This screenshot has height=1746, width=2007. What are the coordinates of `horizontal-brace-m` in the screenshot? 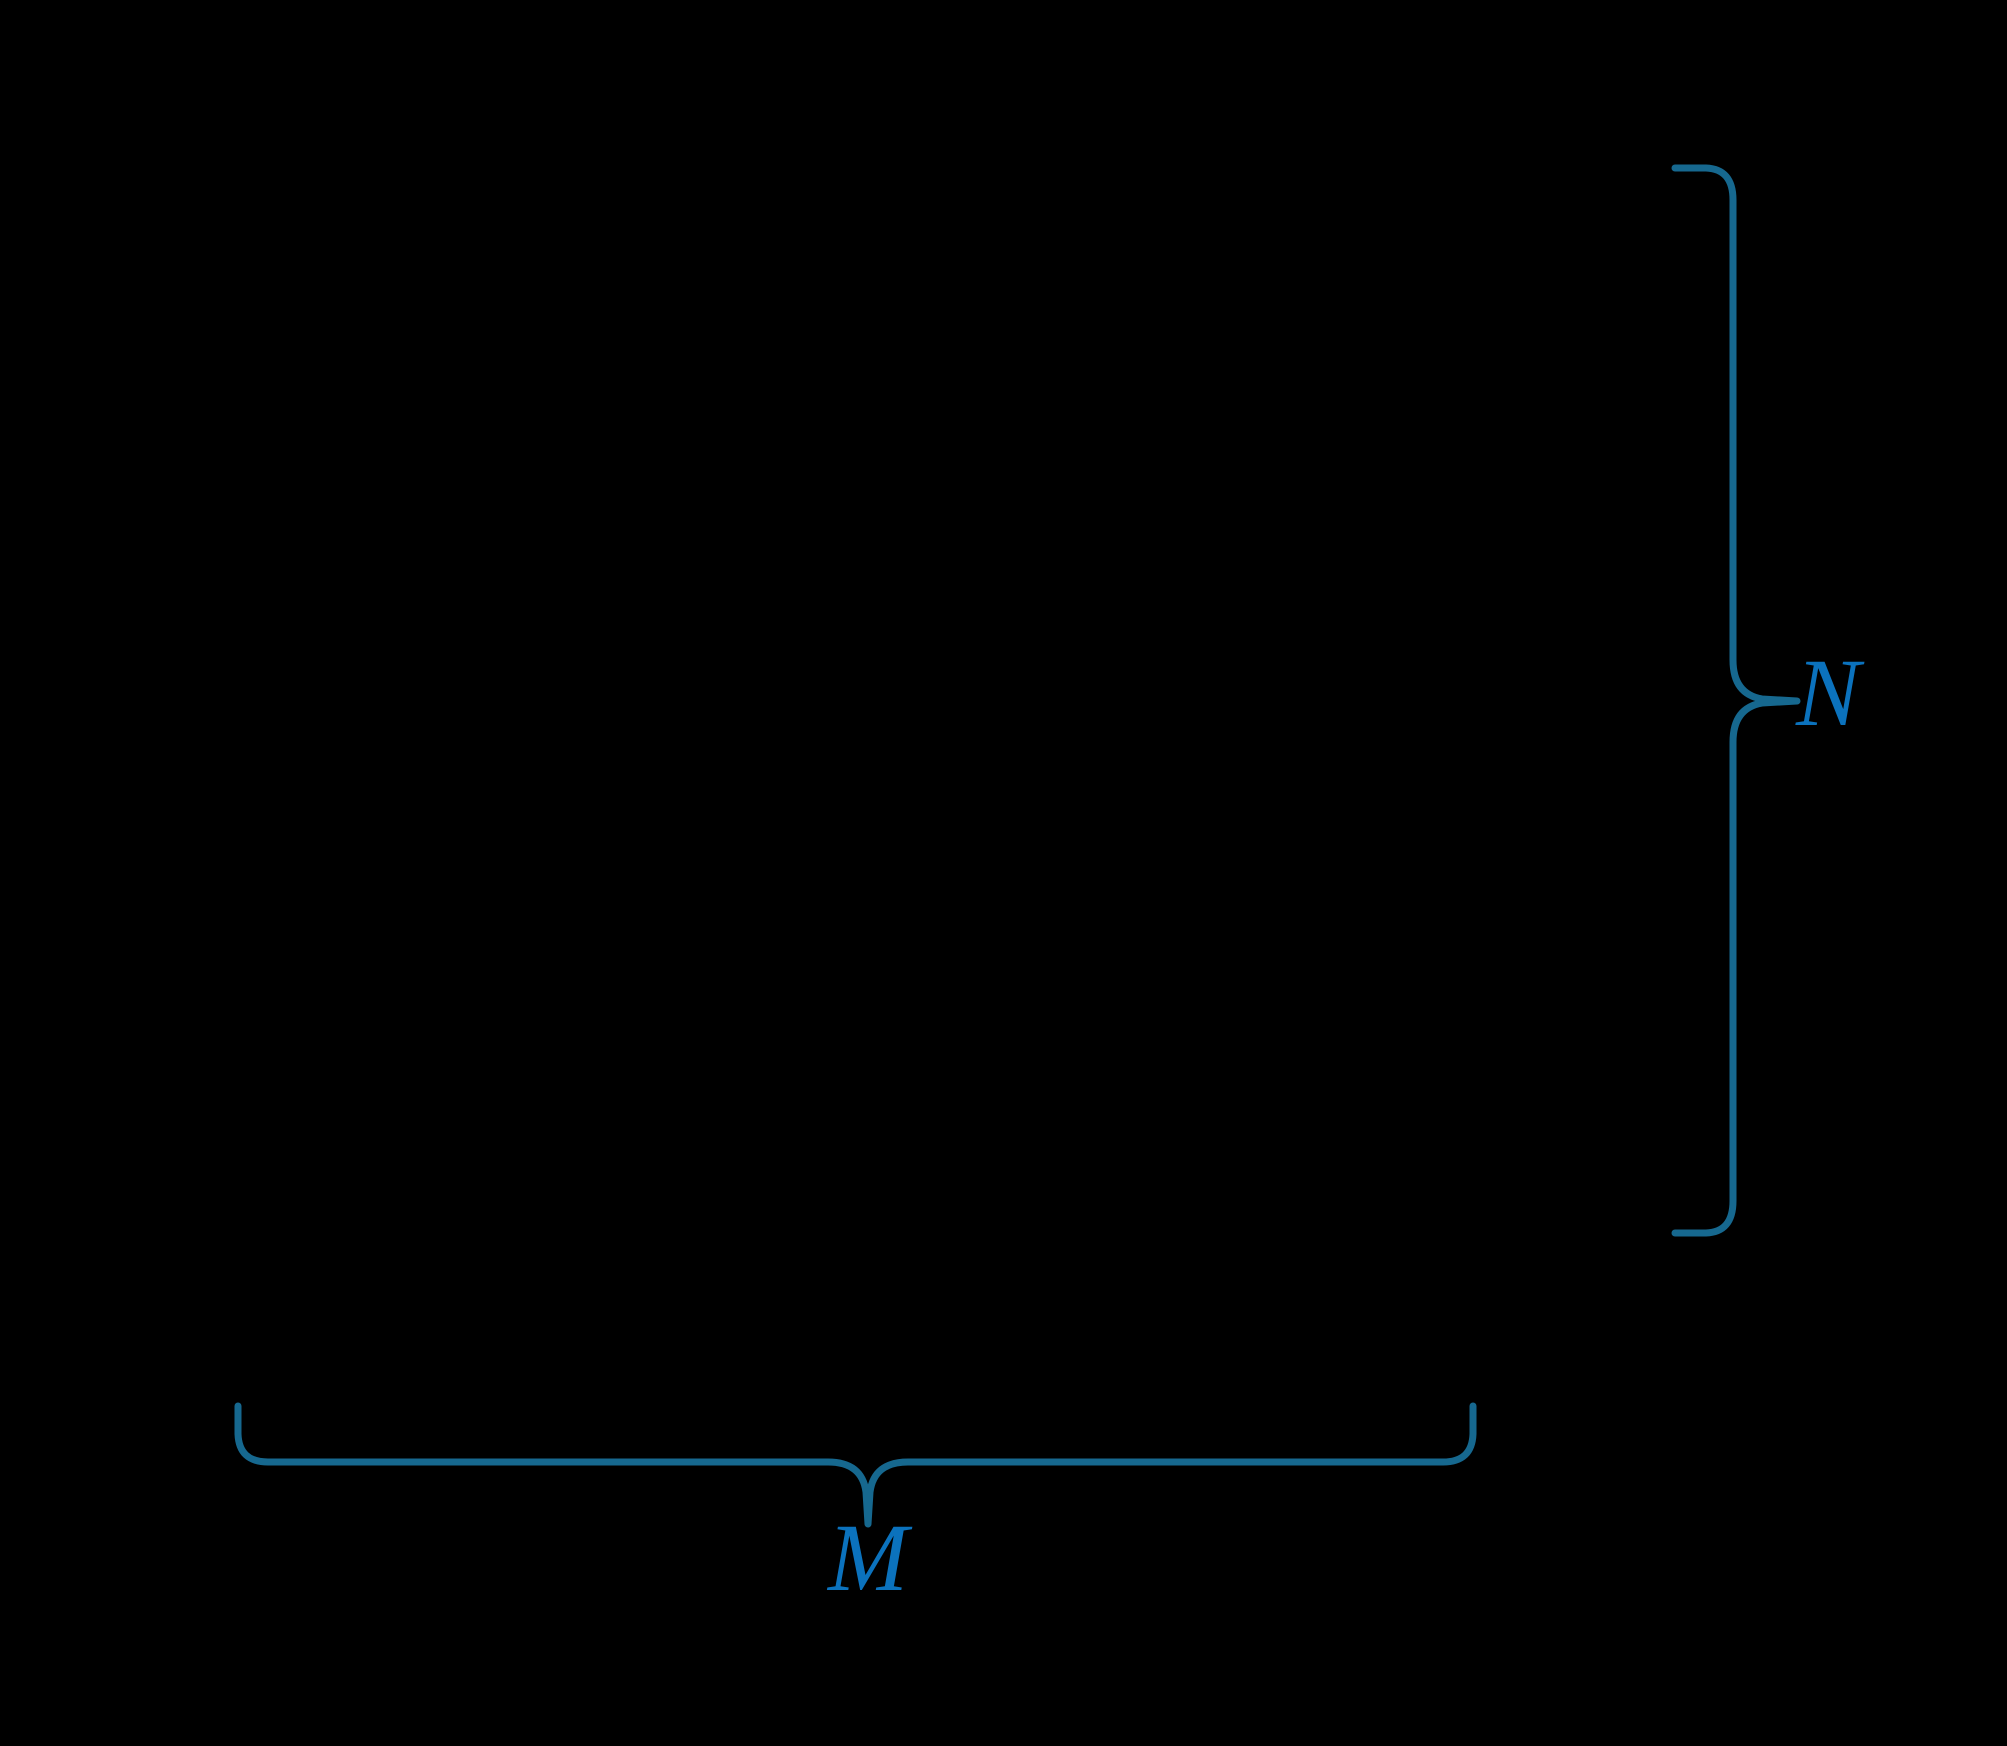 It's located at (855, 1465).